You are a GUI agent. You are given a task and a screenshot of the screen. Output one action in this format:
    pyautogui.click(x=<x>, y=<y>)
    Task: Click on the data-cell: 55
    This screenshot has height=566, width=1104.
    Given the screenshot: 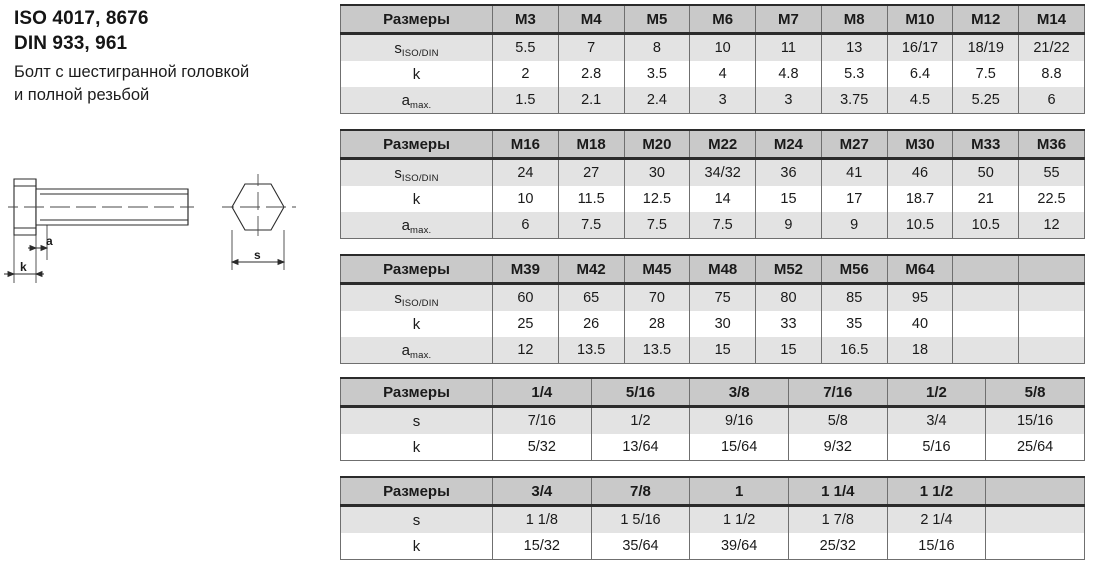 What is the action you would take?
    pyautogui.click(x=1051, y=172)
    